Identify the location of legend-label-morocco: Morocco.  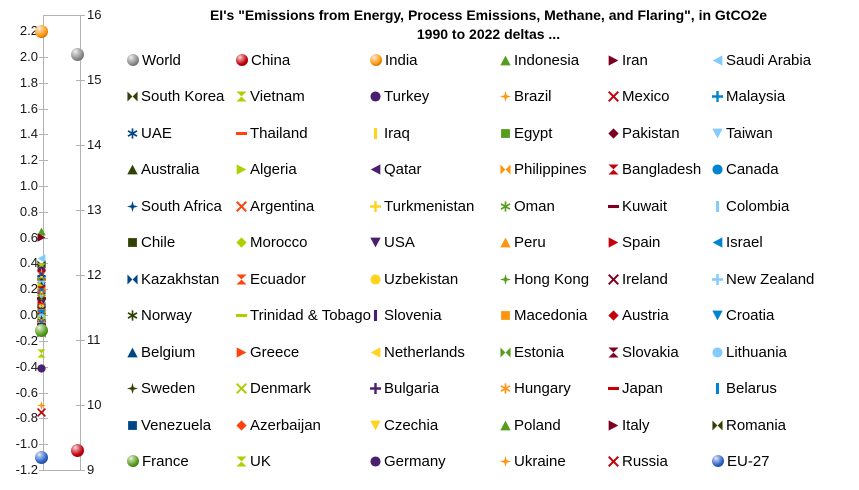
(279, 242).